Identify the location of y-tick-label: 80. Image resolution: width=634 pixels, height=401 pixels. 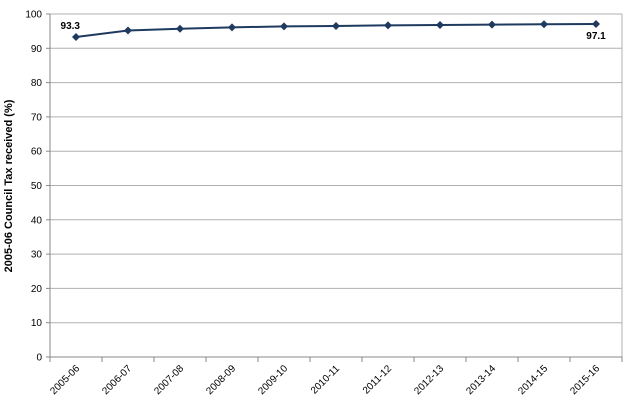
(37, 83).